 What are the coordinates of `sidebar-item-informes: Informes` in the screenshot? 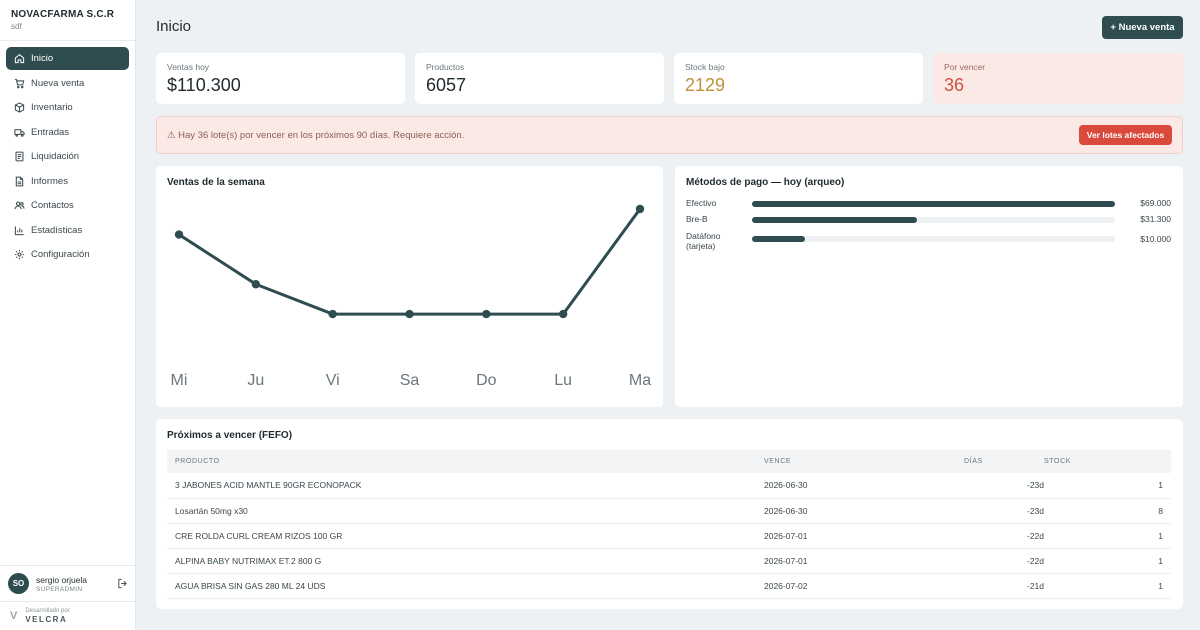 It's located at (67, 181).